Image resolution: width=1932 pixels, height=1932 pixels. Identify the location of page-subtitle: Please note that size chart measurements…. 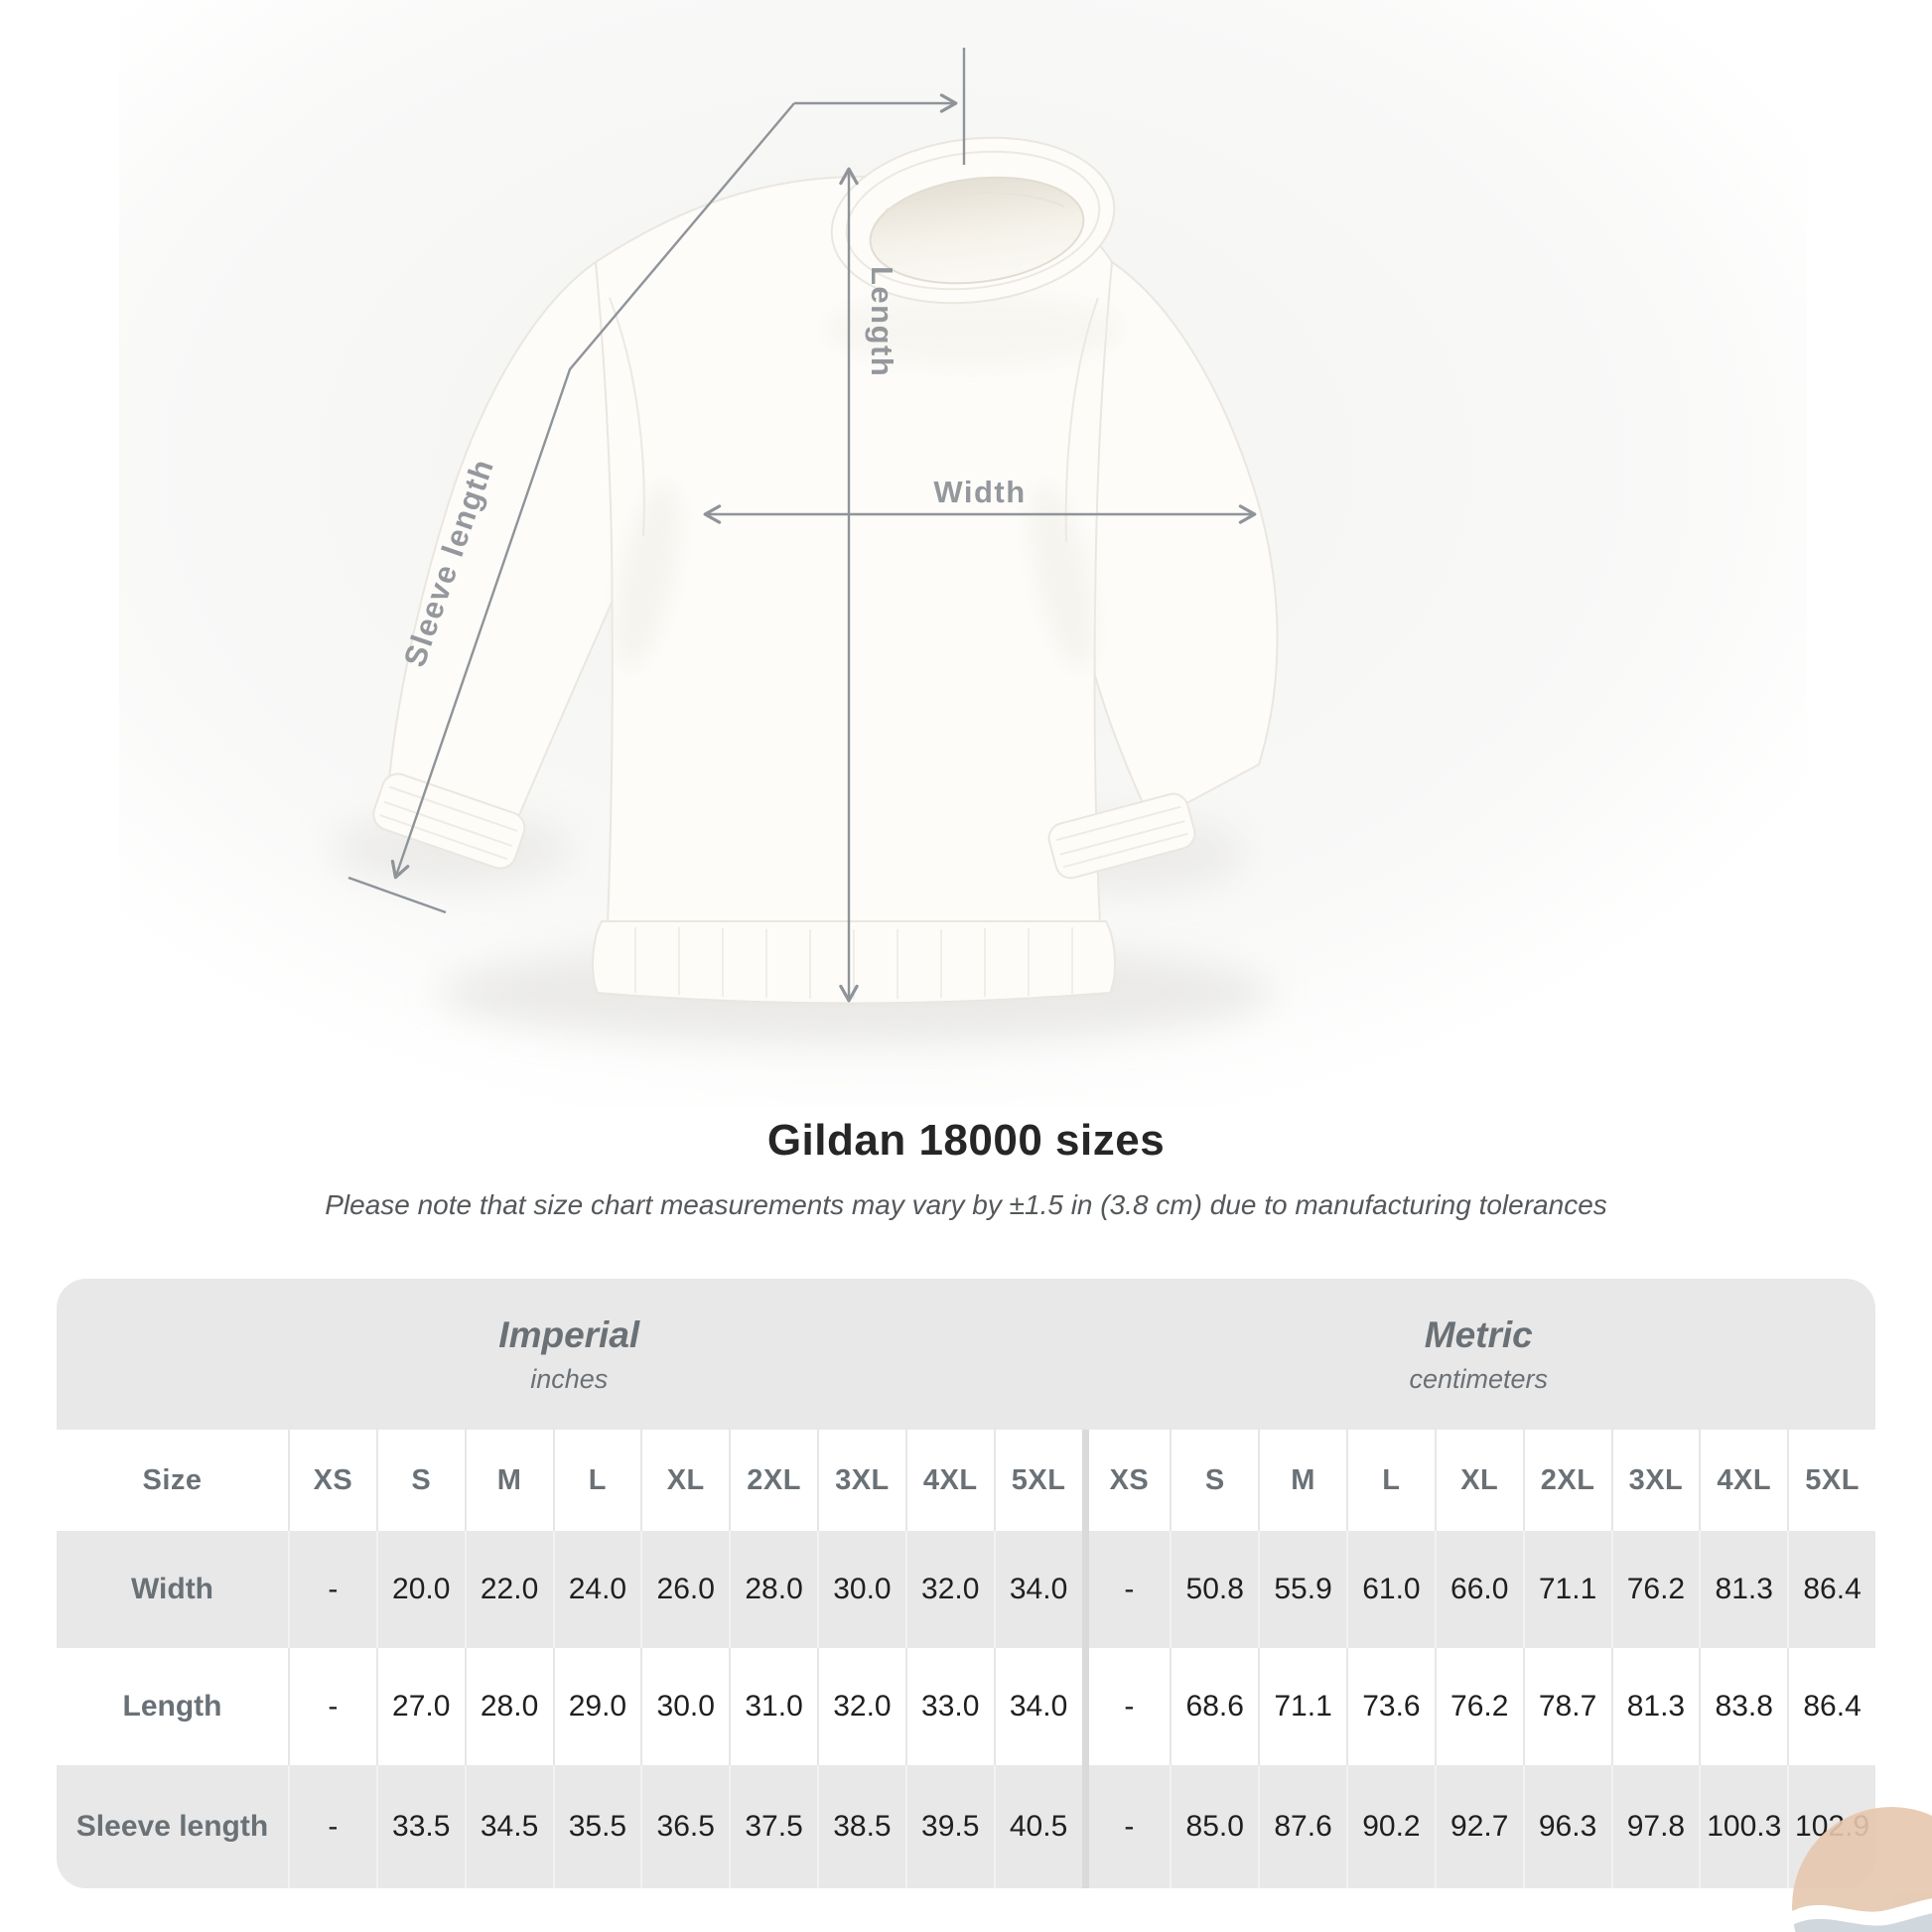
(966, 1204).